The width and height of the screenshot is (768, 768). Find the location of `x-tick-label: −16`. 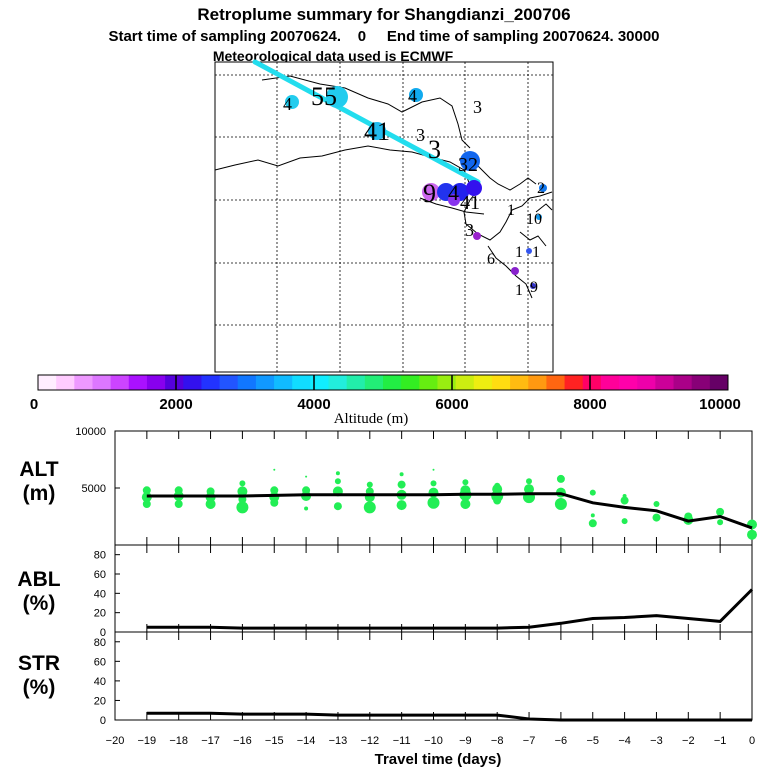

x-tick-label: −16 is located at coordinates (242, 741).